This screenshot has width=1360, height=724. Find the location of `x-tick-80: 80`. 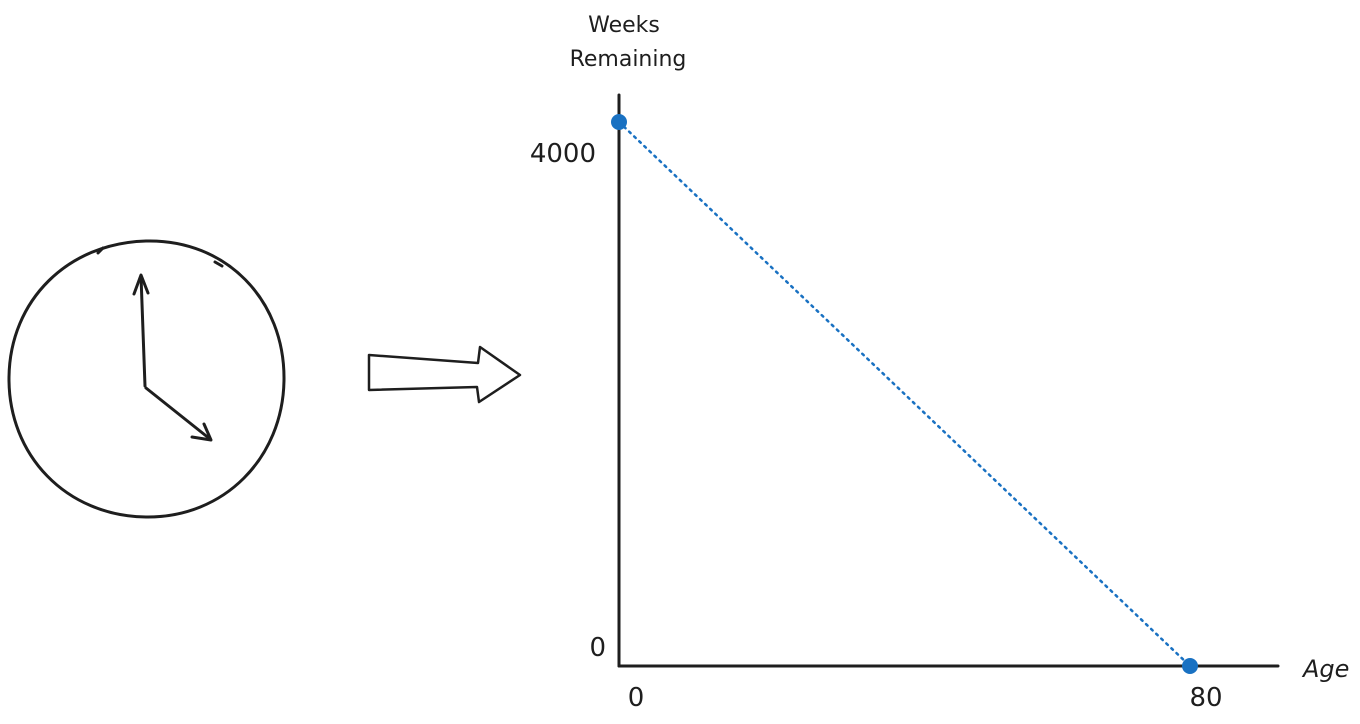

x-tick-80: 80 is located at coordinates (1205, 698).